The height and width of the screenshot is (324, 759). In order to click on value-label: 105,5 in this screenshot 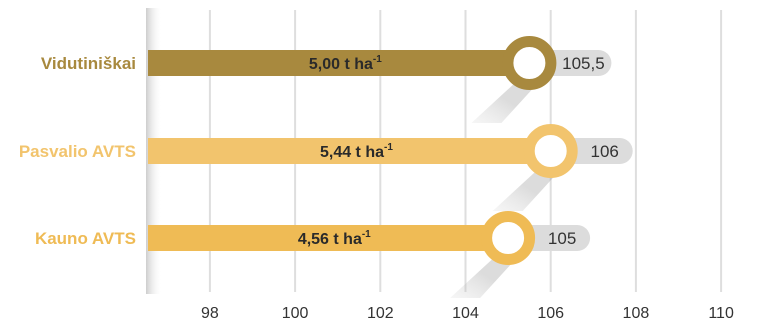, I will do `click(583, 63)`.